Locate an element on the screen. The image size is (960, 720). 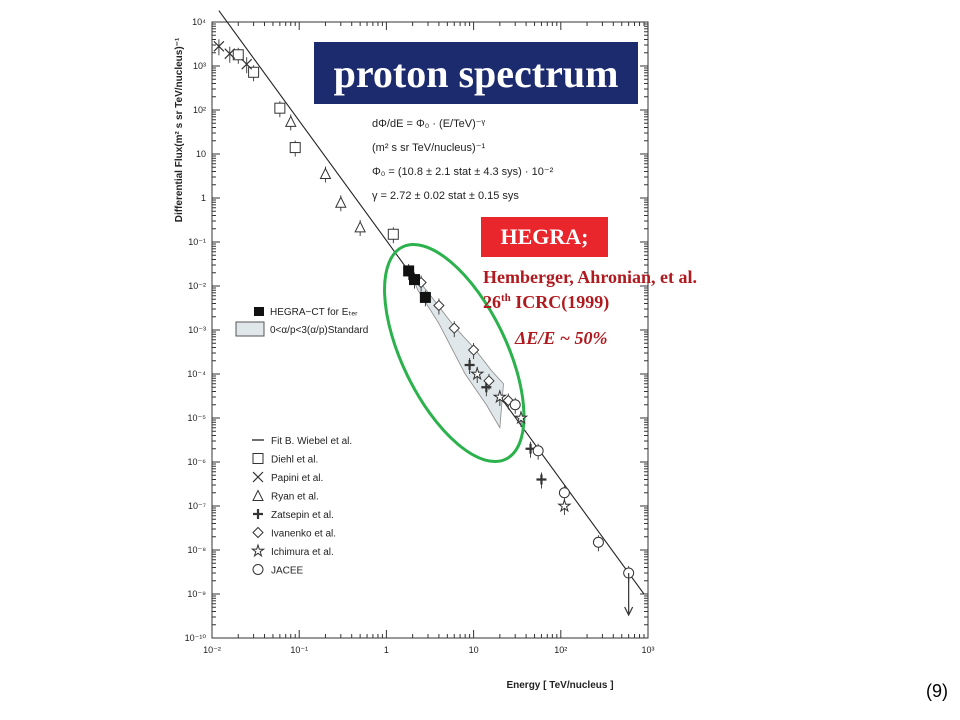
y-tick-label: 10⁻⁶ is located at coordinates (197, 462).